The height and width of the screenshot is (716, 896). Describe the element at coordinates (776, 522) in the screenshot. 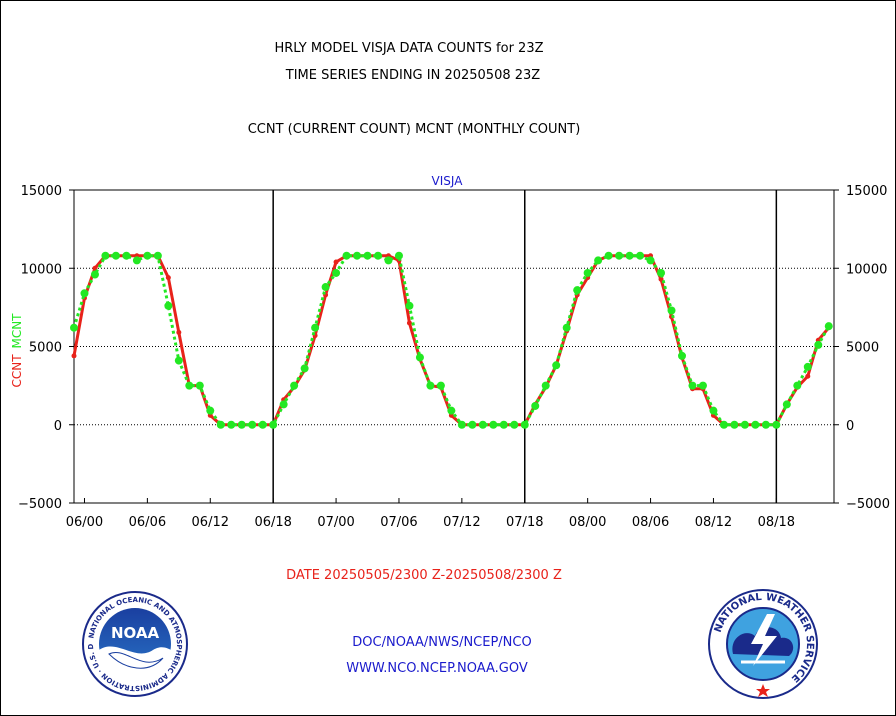

I see `x-tick-label: 08/18` at that location.